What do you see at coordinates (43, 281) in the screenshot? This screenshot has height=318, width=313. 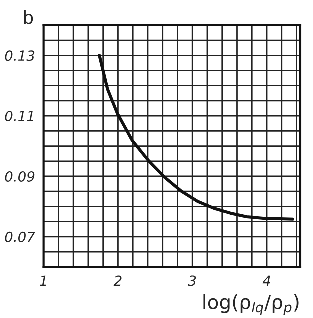 I see `x-tick-label: 1` at bounding box center [43, 281].